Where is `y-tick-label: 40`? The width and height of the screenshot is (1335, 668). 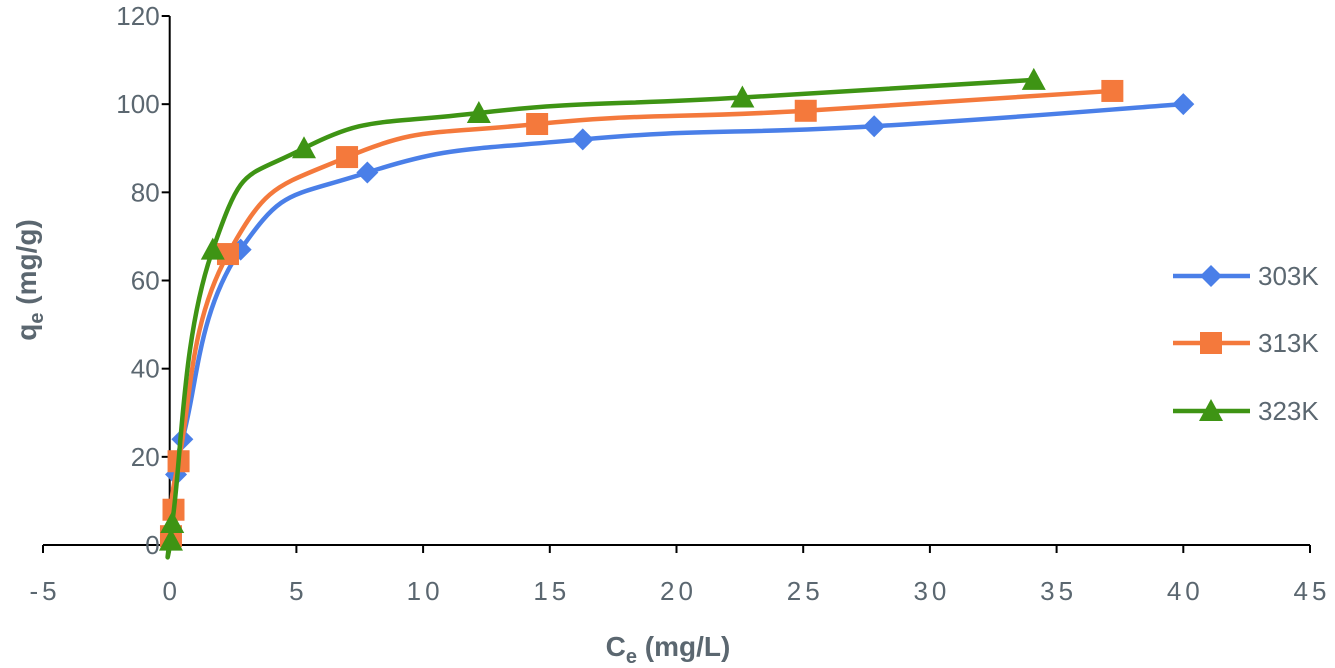
y-tick-label: 40 is located at coordinates (145, 369).